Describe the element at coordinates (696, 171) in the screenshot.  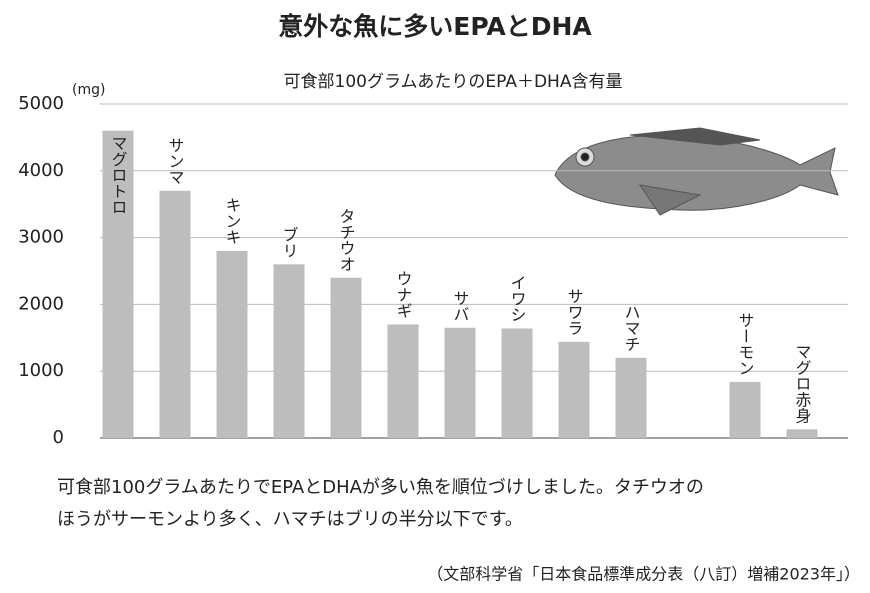
I see `fish-illustration` at that location.